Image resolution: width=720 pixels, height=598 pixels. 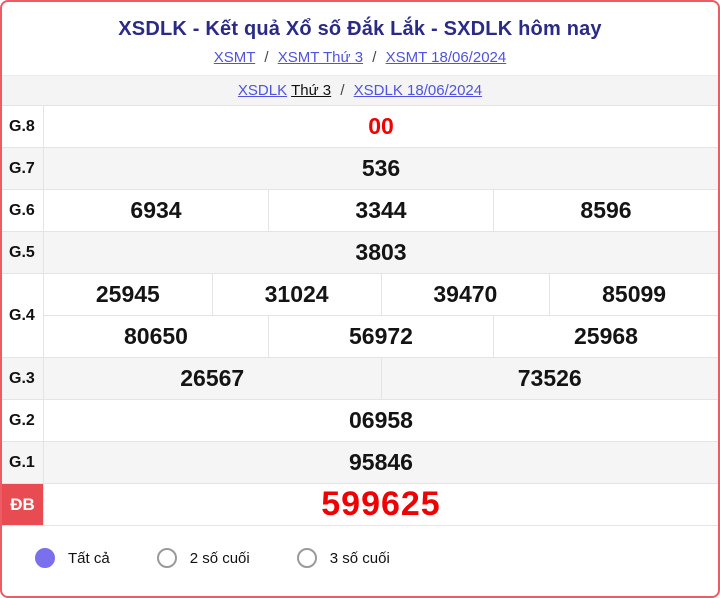 What do you see at coordinates (606, 335) in the screenshot?
I see `prize-value-g4-7: 25968` at bounding box center [606, 335].